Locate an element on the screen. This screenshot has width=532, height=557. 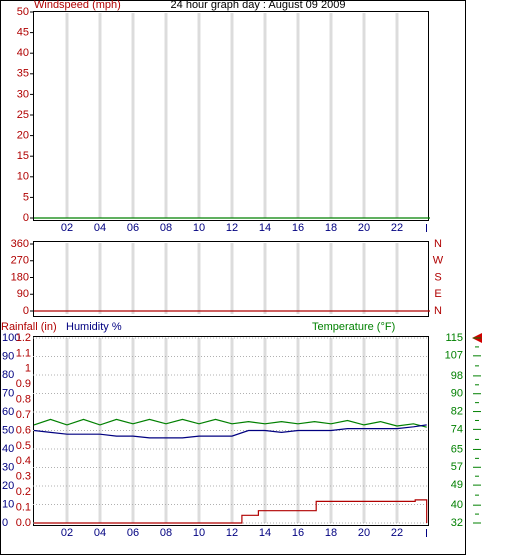
direction-label: E is located at coordinates (437, 294).